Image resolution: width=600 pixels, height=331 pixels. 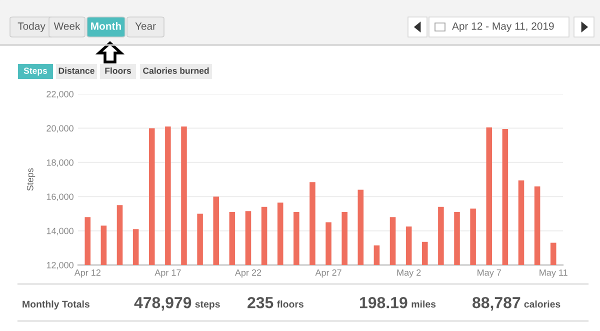 I want to click on text: Calories burned, so click(x=176, y=70).